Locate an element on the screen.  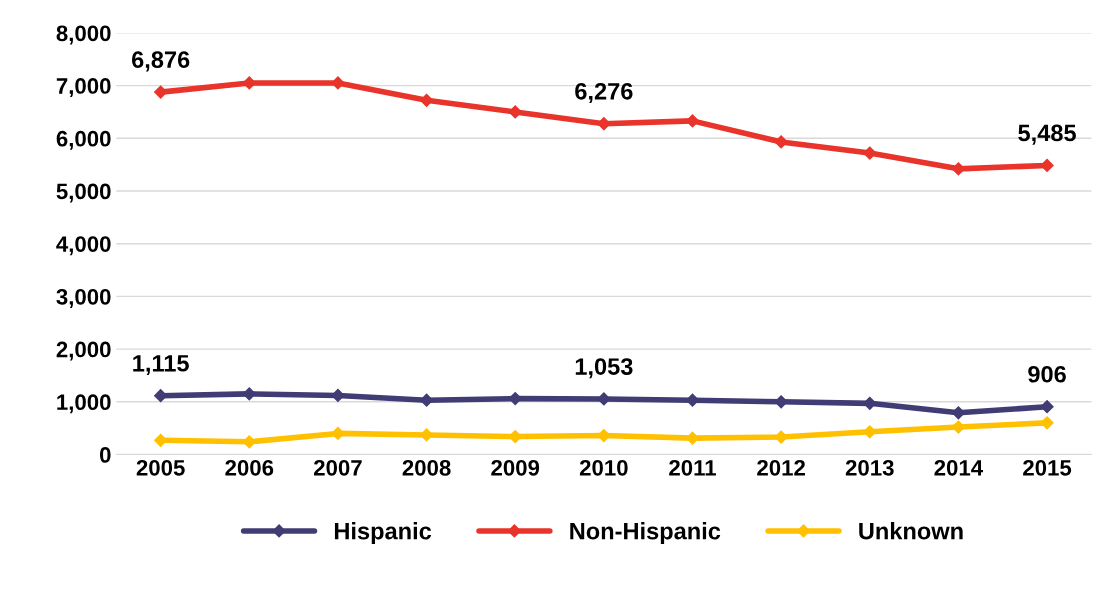
x-tick-label: 2015 is located at coordinates (1047, 467).